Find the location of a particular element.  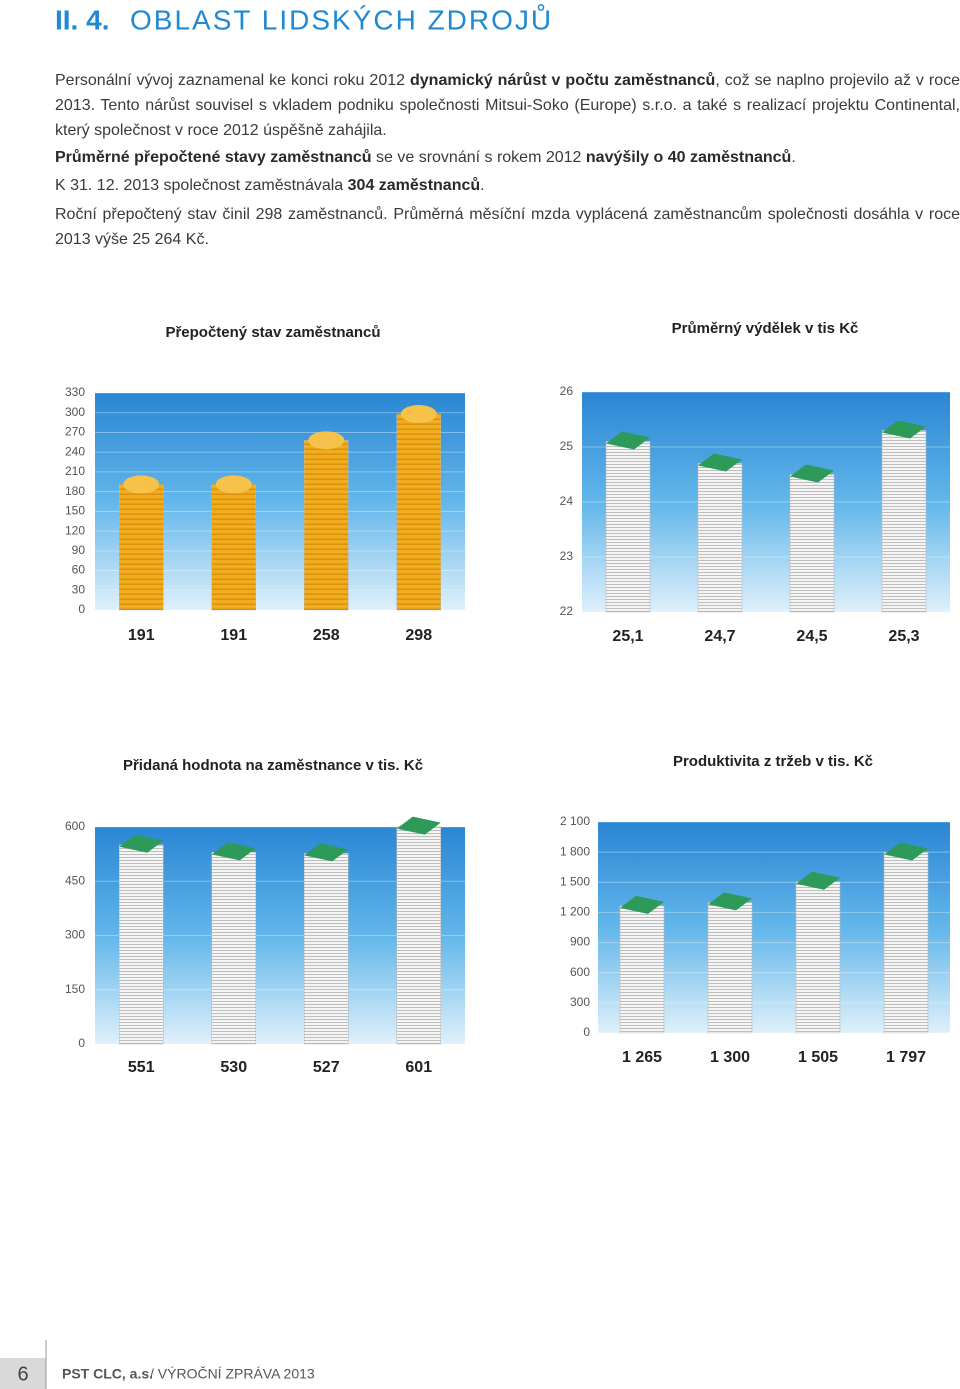

value-label: 24,7 is located at coordinates (719, 636).